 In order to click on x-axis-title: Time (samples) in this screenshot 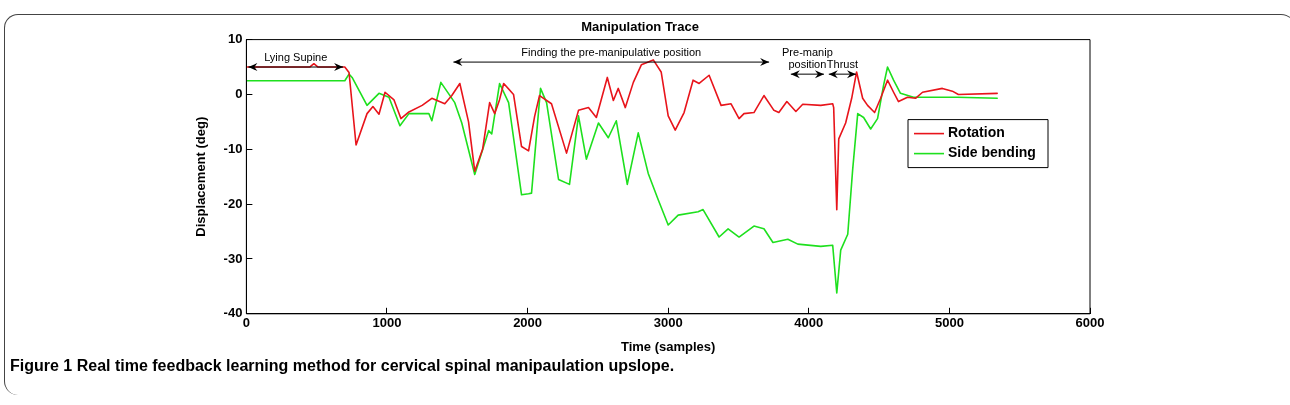, I will do `click(668, 346)`.